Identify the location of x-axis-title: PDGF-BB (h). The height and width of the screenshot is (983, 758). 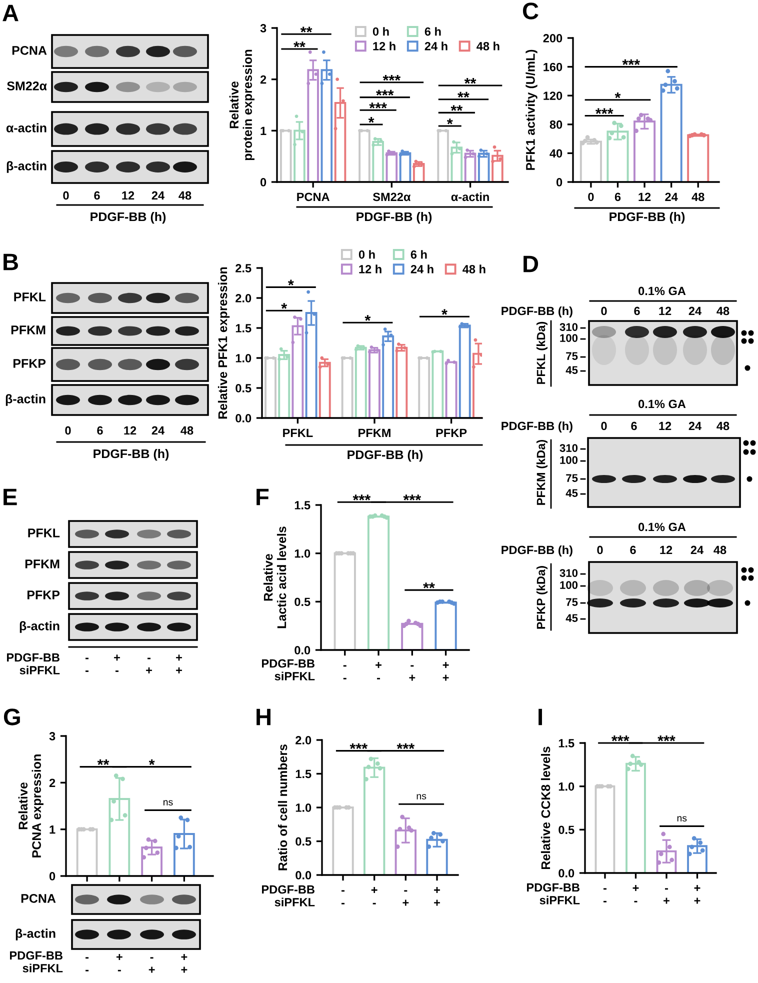
(647, 218).